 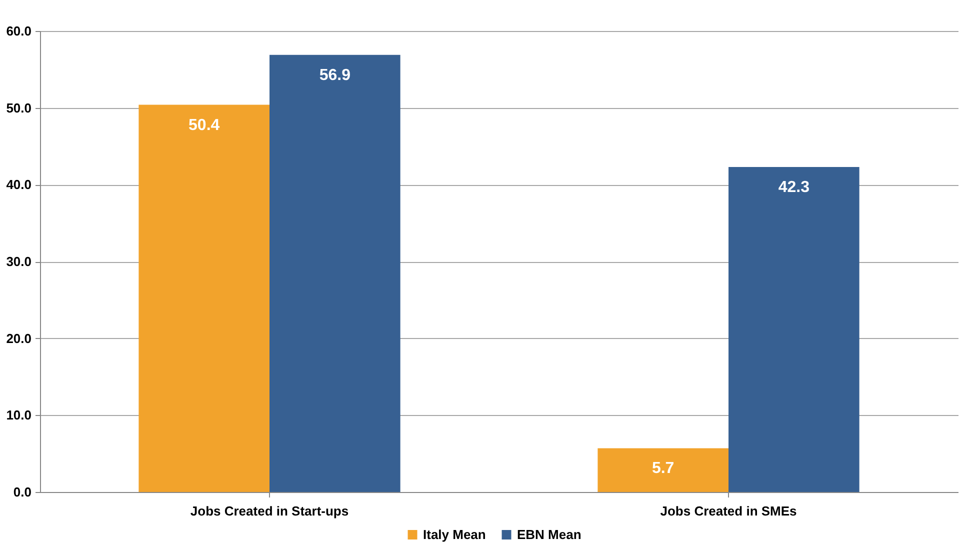 What do you see at coordinates (19, 108) in the screenshot?
I see `y-tick-label: 50.0` at bounding box center [19, 108].